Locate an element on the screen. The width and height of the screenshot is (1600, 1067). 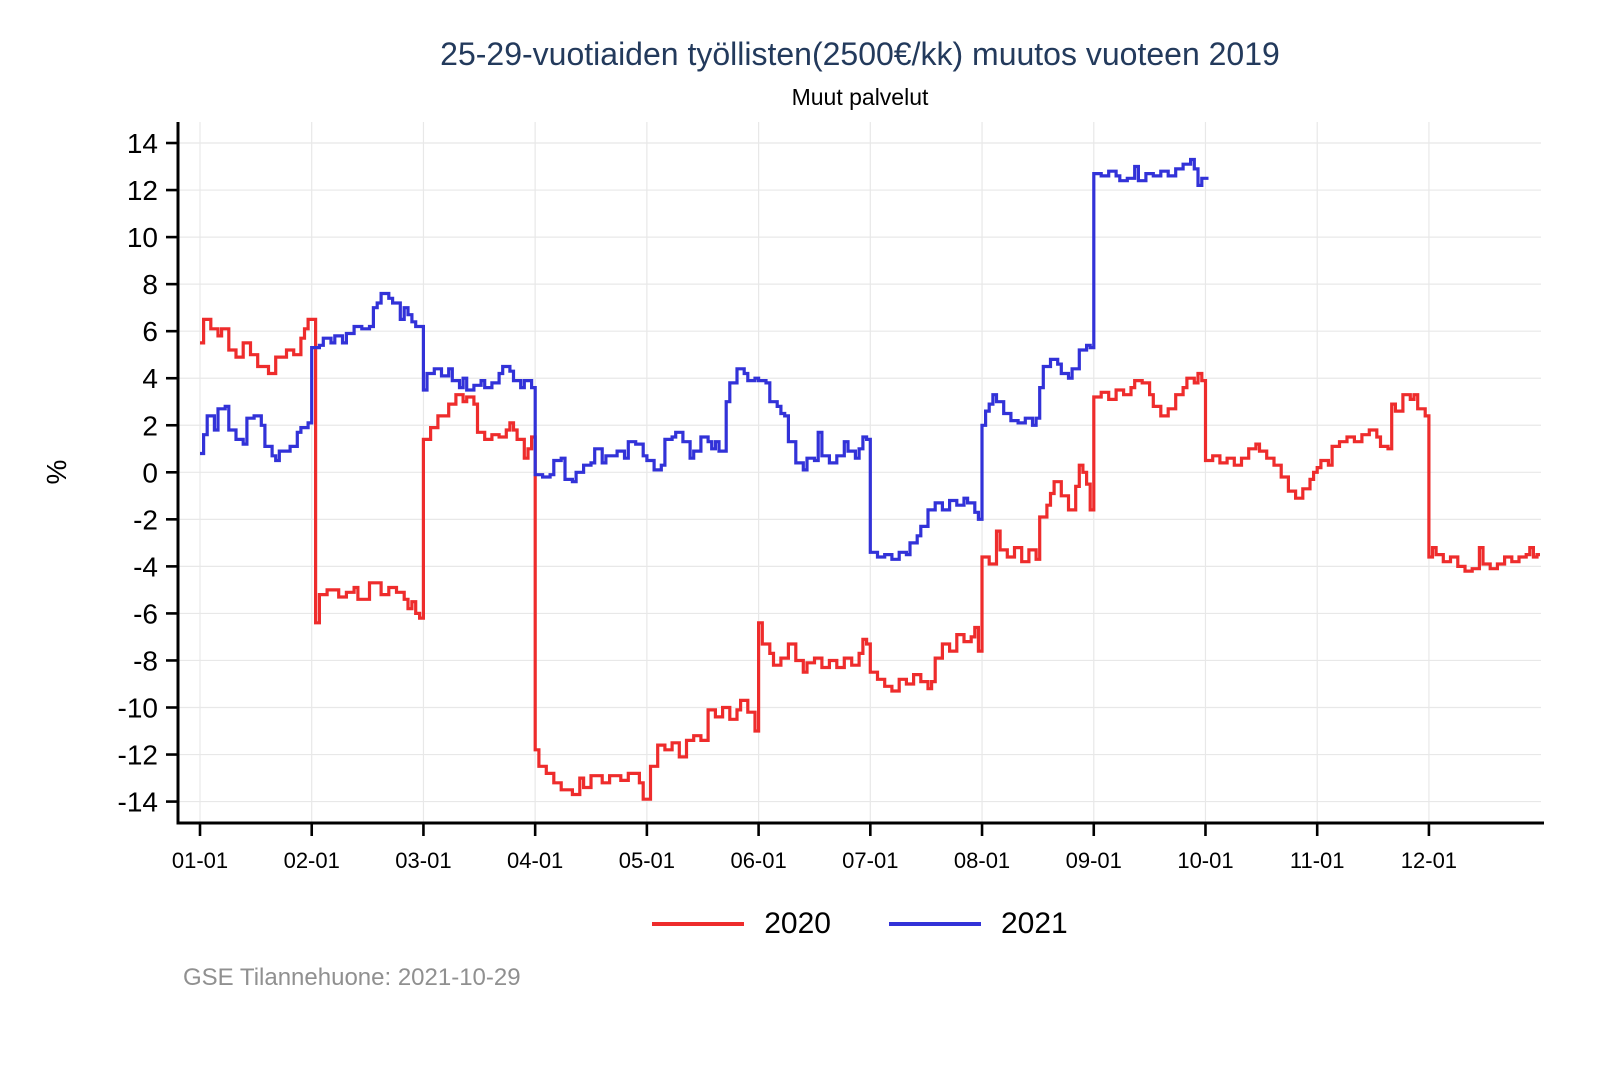
legend-item-2020: 2020 is located at coordinates (741, 924).